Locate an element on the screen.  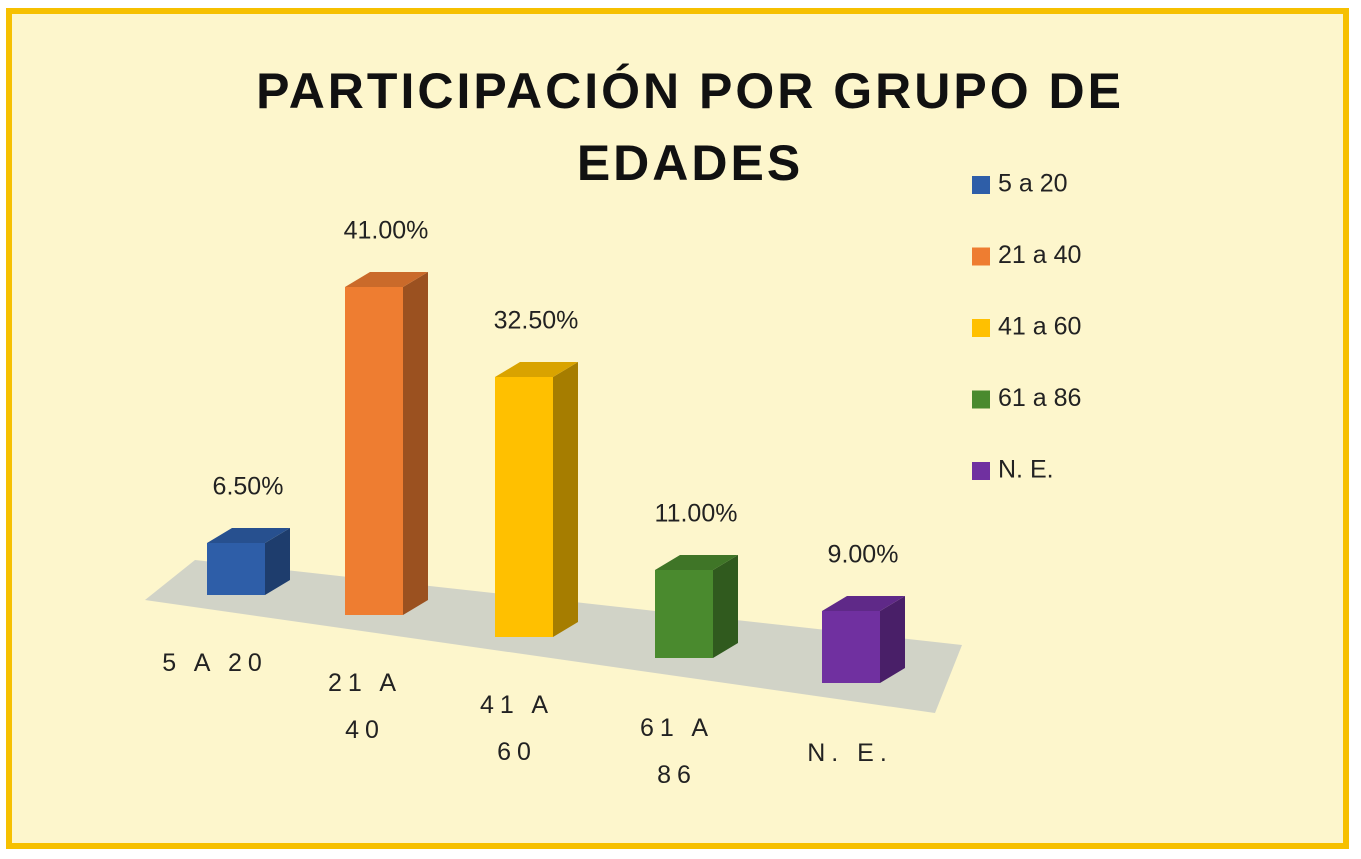
legend-label: N. E. is located at coordinates (1026, 470).